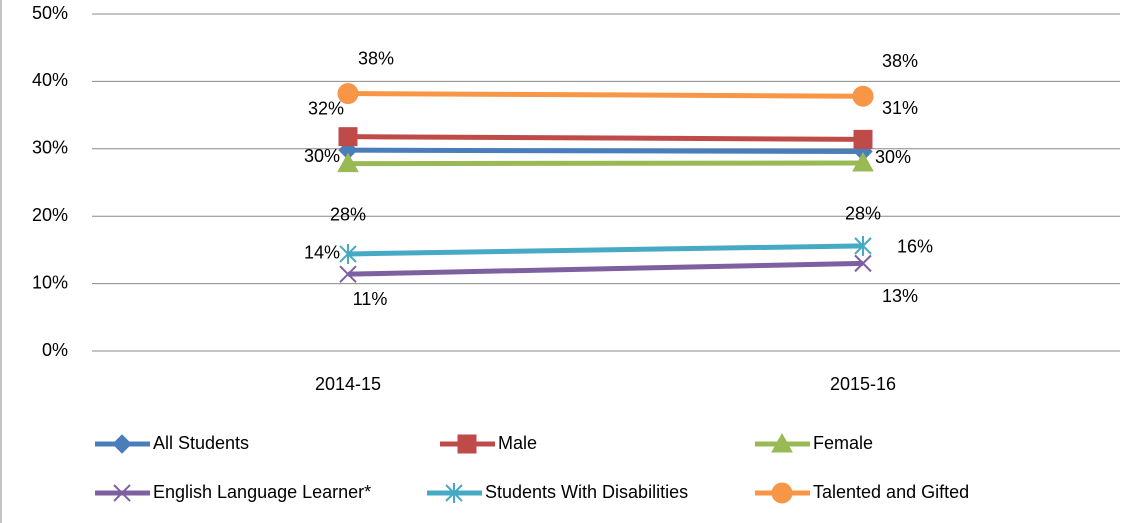  I want to click on legend-label: Students With Disabilities, so click(586, 492).